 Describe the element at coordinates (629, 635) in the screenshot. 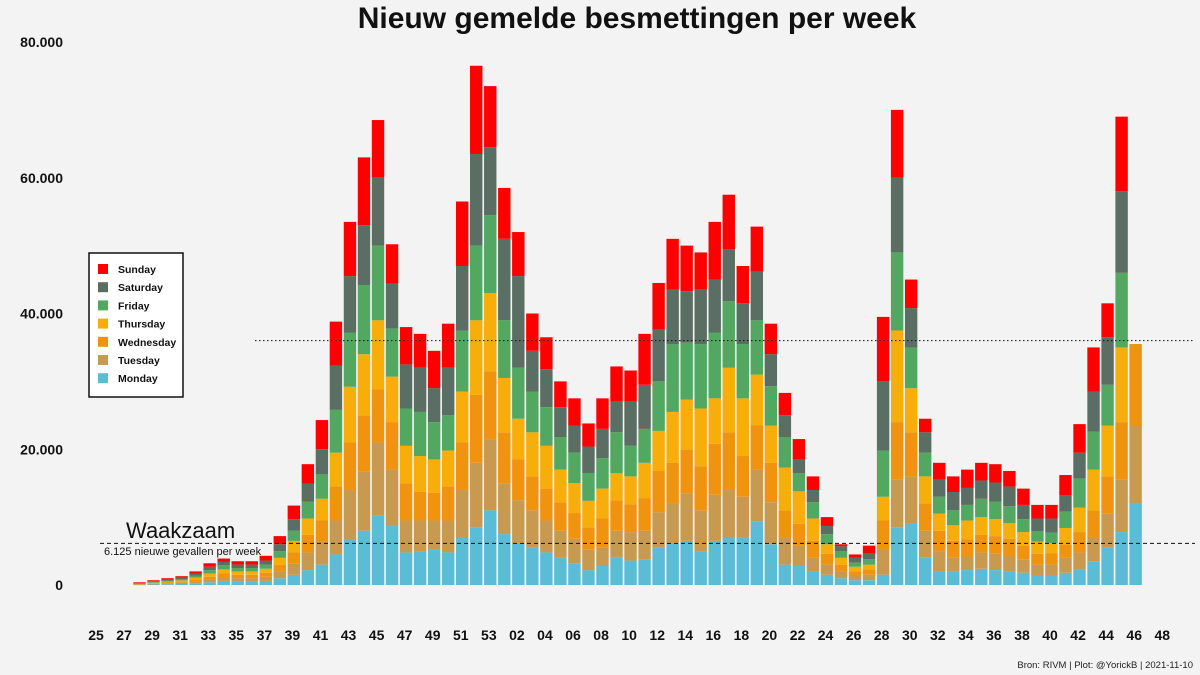

I see `x-tick-label: 10` at that location.